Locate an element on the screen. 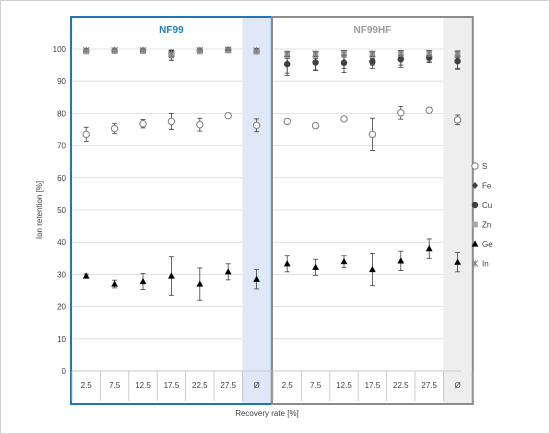 This screenshot has width=550, height=434. legend-marker-s is located at coordinates (475, 166).